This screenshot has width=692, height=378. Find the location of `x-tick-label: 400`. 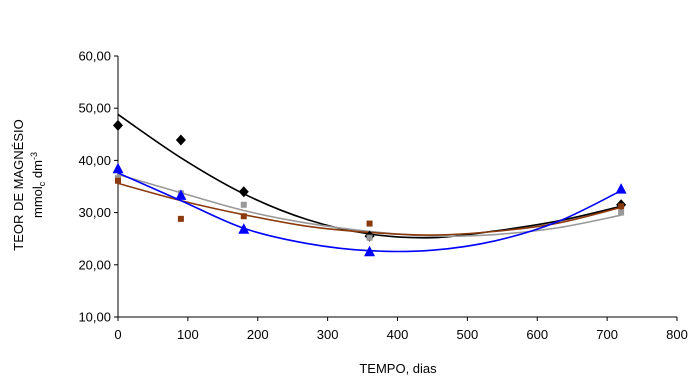

x-tick-label: 400 is located at coordinates (398, 334).